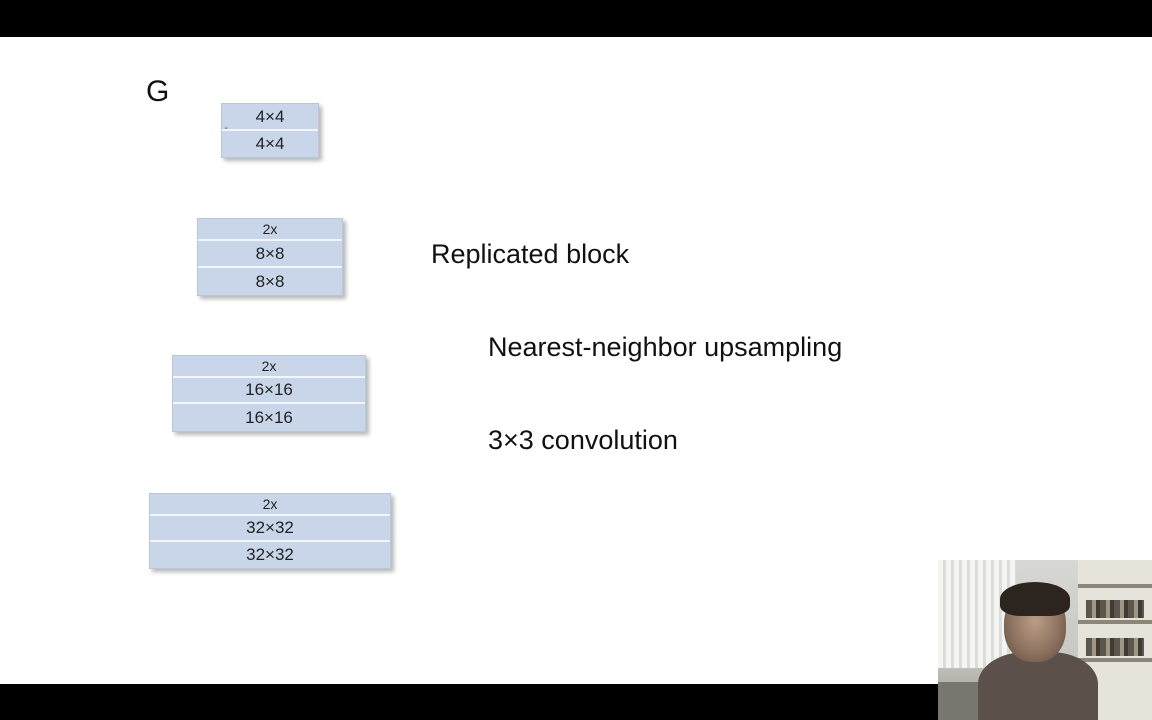  I want to click on block-8x8: 2x 8×8 8×8, so click(270, 257).